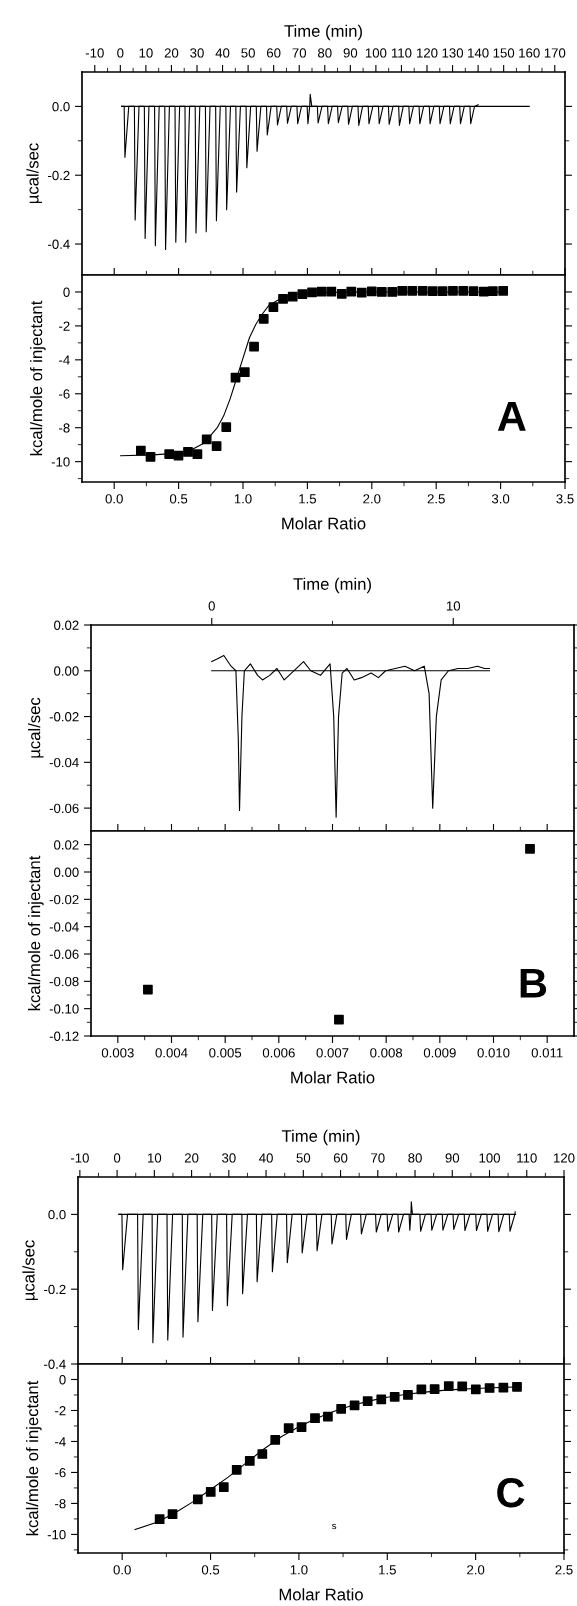 The image size is (577, 1606). I want to click on x-tick-label: 0.006, so click(278, 1053).